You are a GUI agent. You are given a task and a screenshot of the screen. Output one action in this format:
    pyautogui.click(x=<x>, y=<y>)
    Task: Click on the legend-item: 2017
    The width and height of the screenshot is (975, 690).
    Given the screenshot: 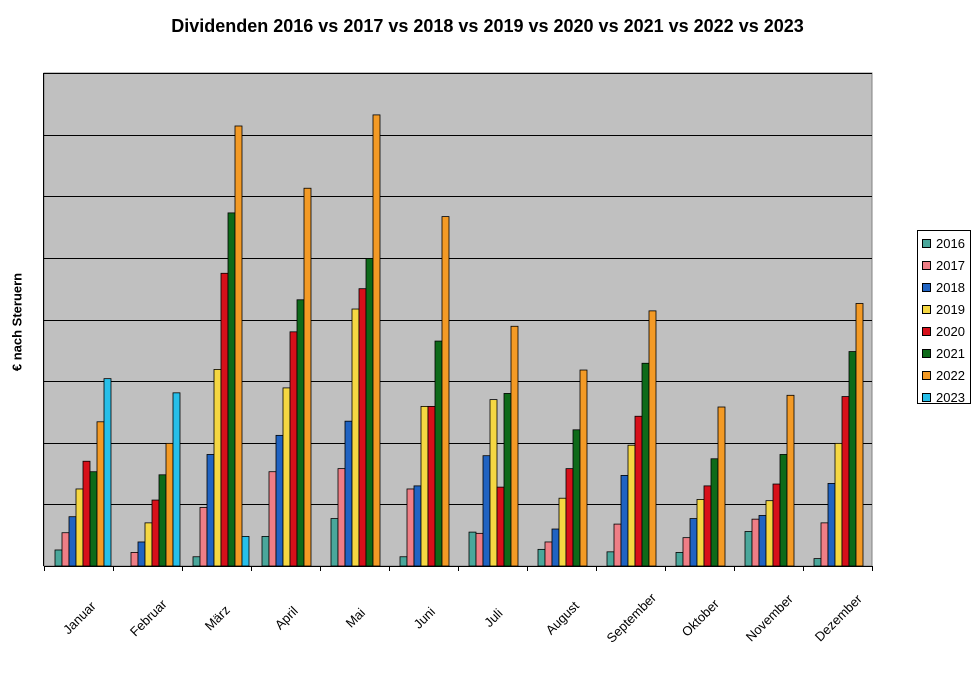 What is the action you would take?
    pyautogui.click(x=946, y=265)
    